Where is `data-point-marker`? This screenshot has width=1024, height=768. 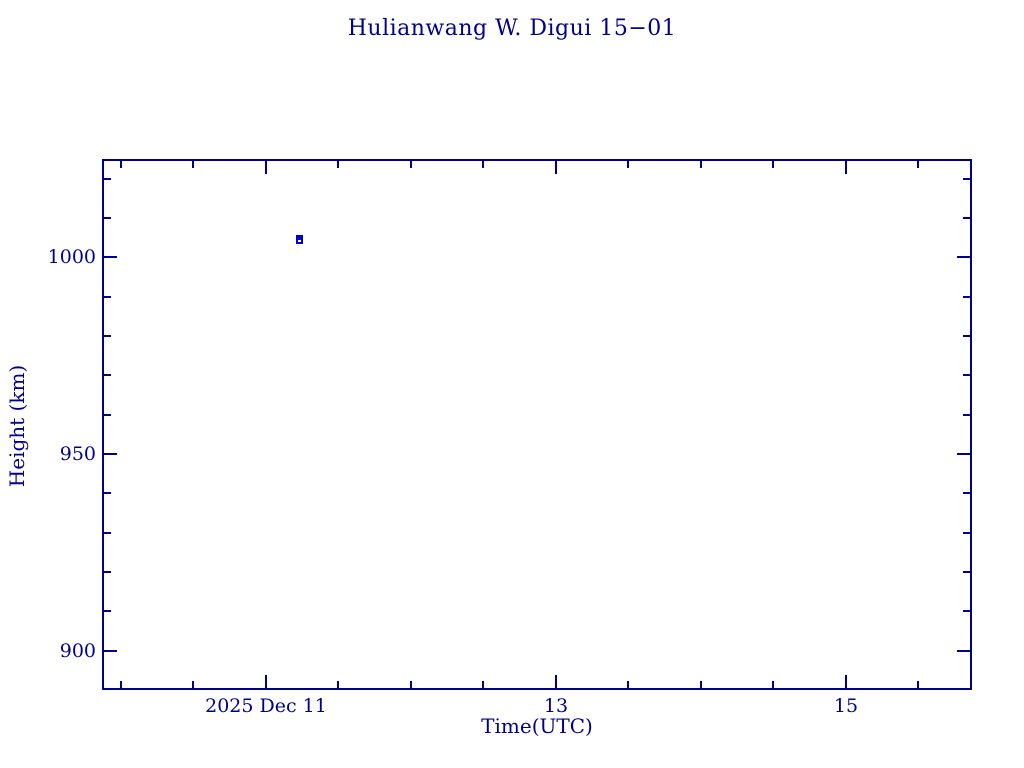
data-point-marker is located at coordinates (299, 239).